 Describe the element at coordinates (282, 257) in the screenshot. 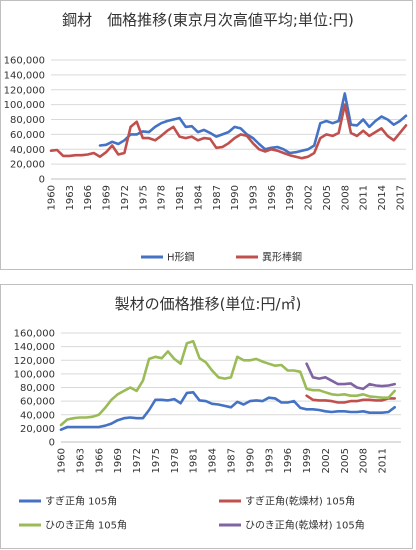

I see `legend-label: 異形棒鋼` at that location.